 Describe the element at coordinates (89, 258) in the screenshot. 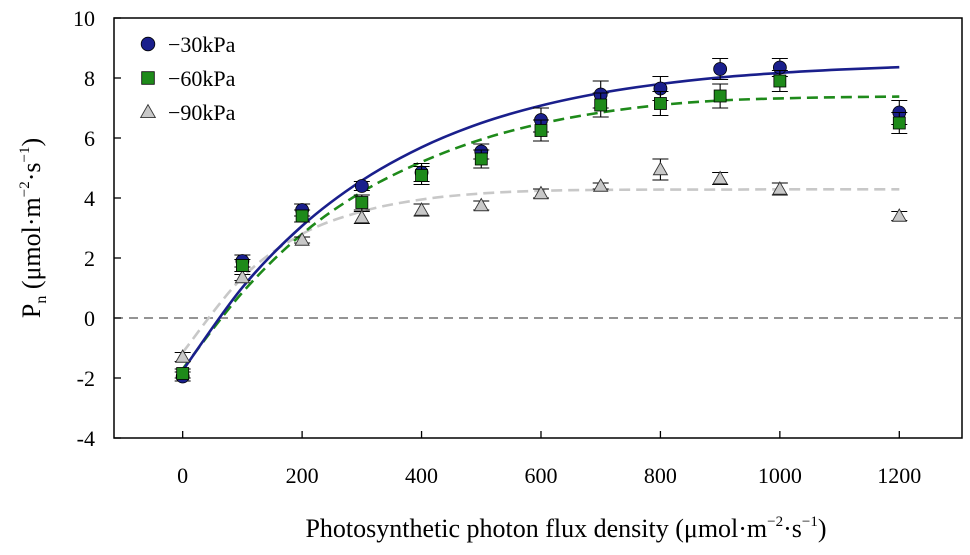

I see `y-tick-label: 2` at that location.